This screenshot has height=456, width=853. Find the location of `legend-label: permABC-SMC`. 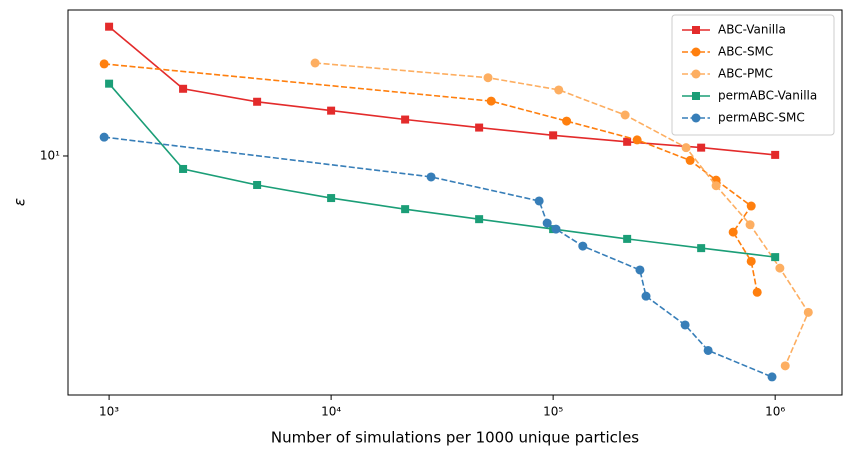

legend-label: permABC-SMC is located at coordinates (761, 118).